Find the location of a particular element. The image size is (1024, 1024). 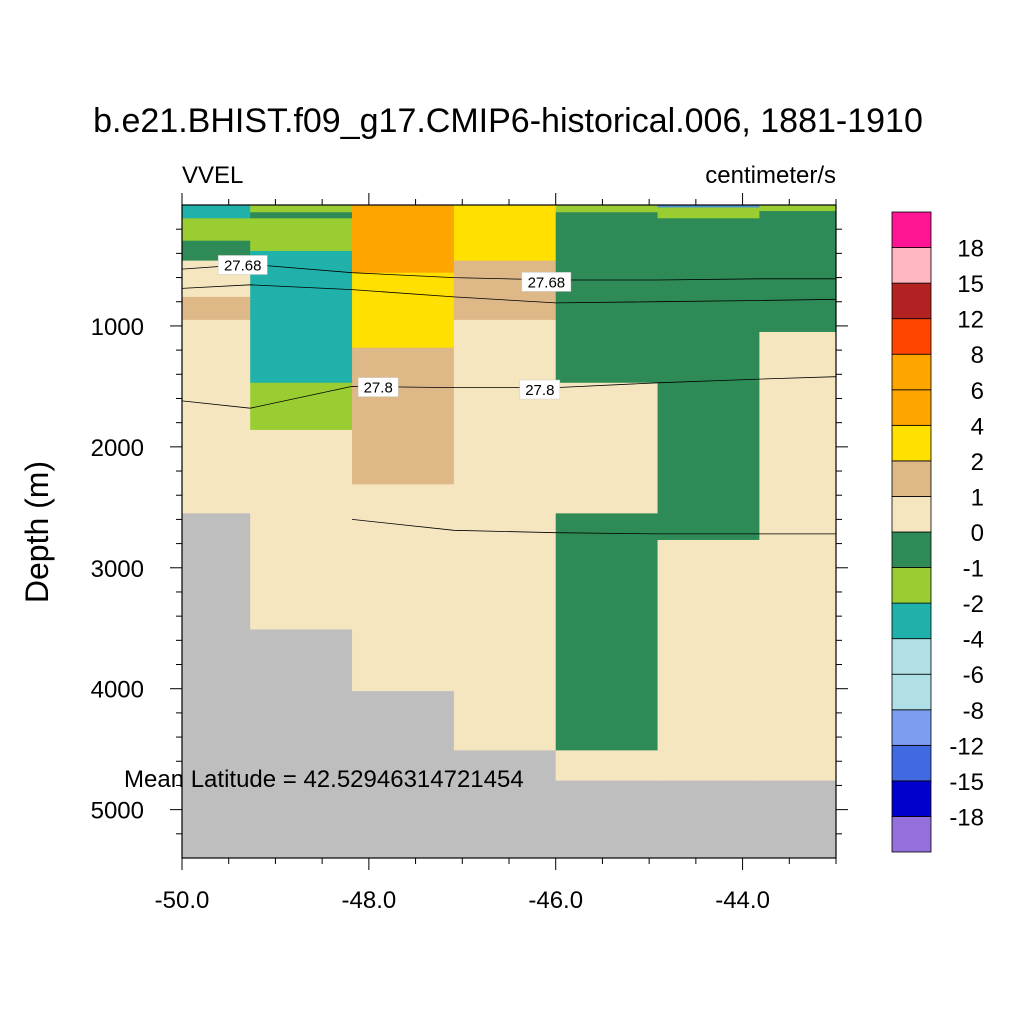

colorbar-label: 15 is located at coordinates (970, 284).